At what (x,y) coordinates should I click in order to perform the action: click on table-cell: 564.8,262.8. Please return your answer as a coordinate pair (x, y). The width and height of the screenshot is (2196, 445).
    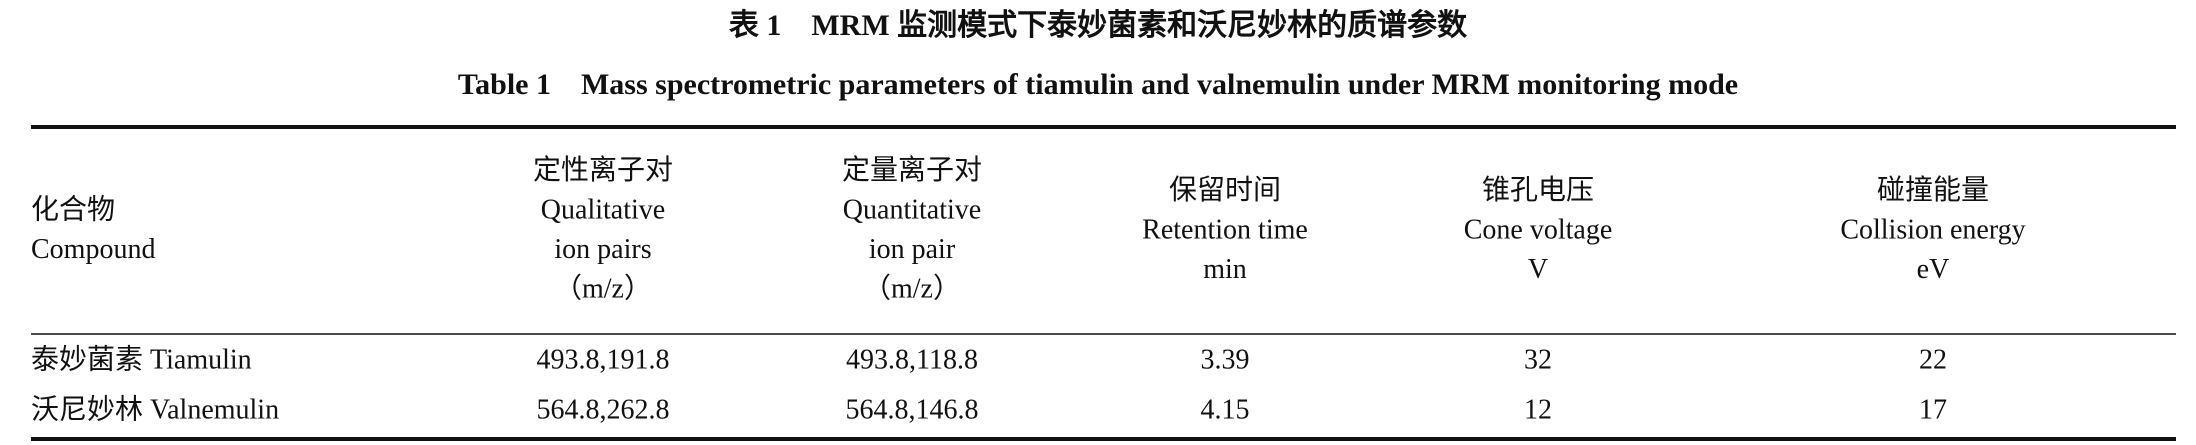
    Looking at the image, I should click on (603, 409).